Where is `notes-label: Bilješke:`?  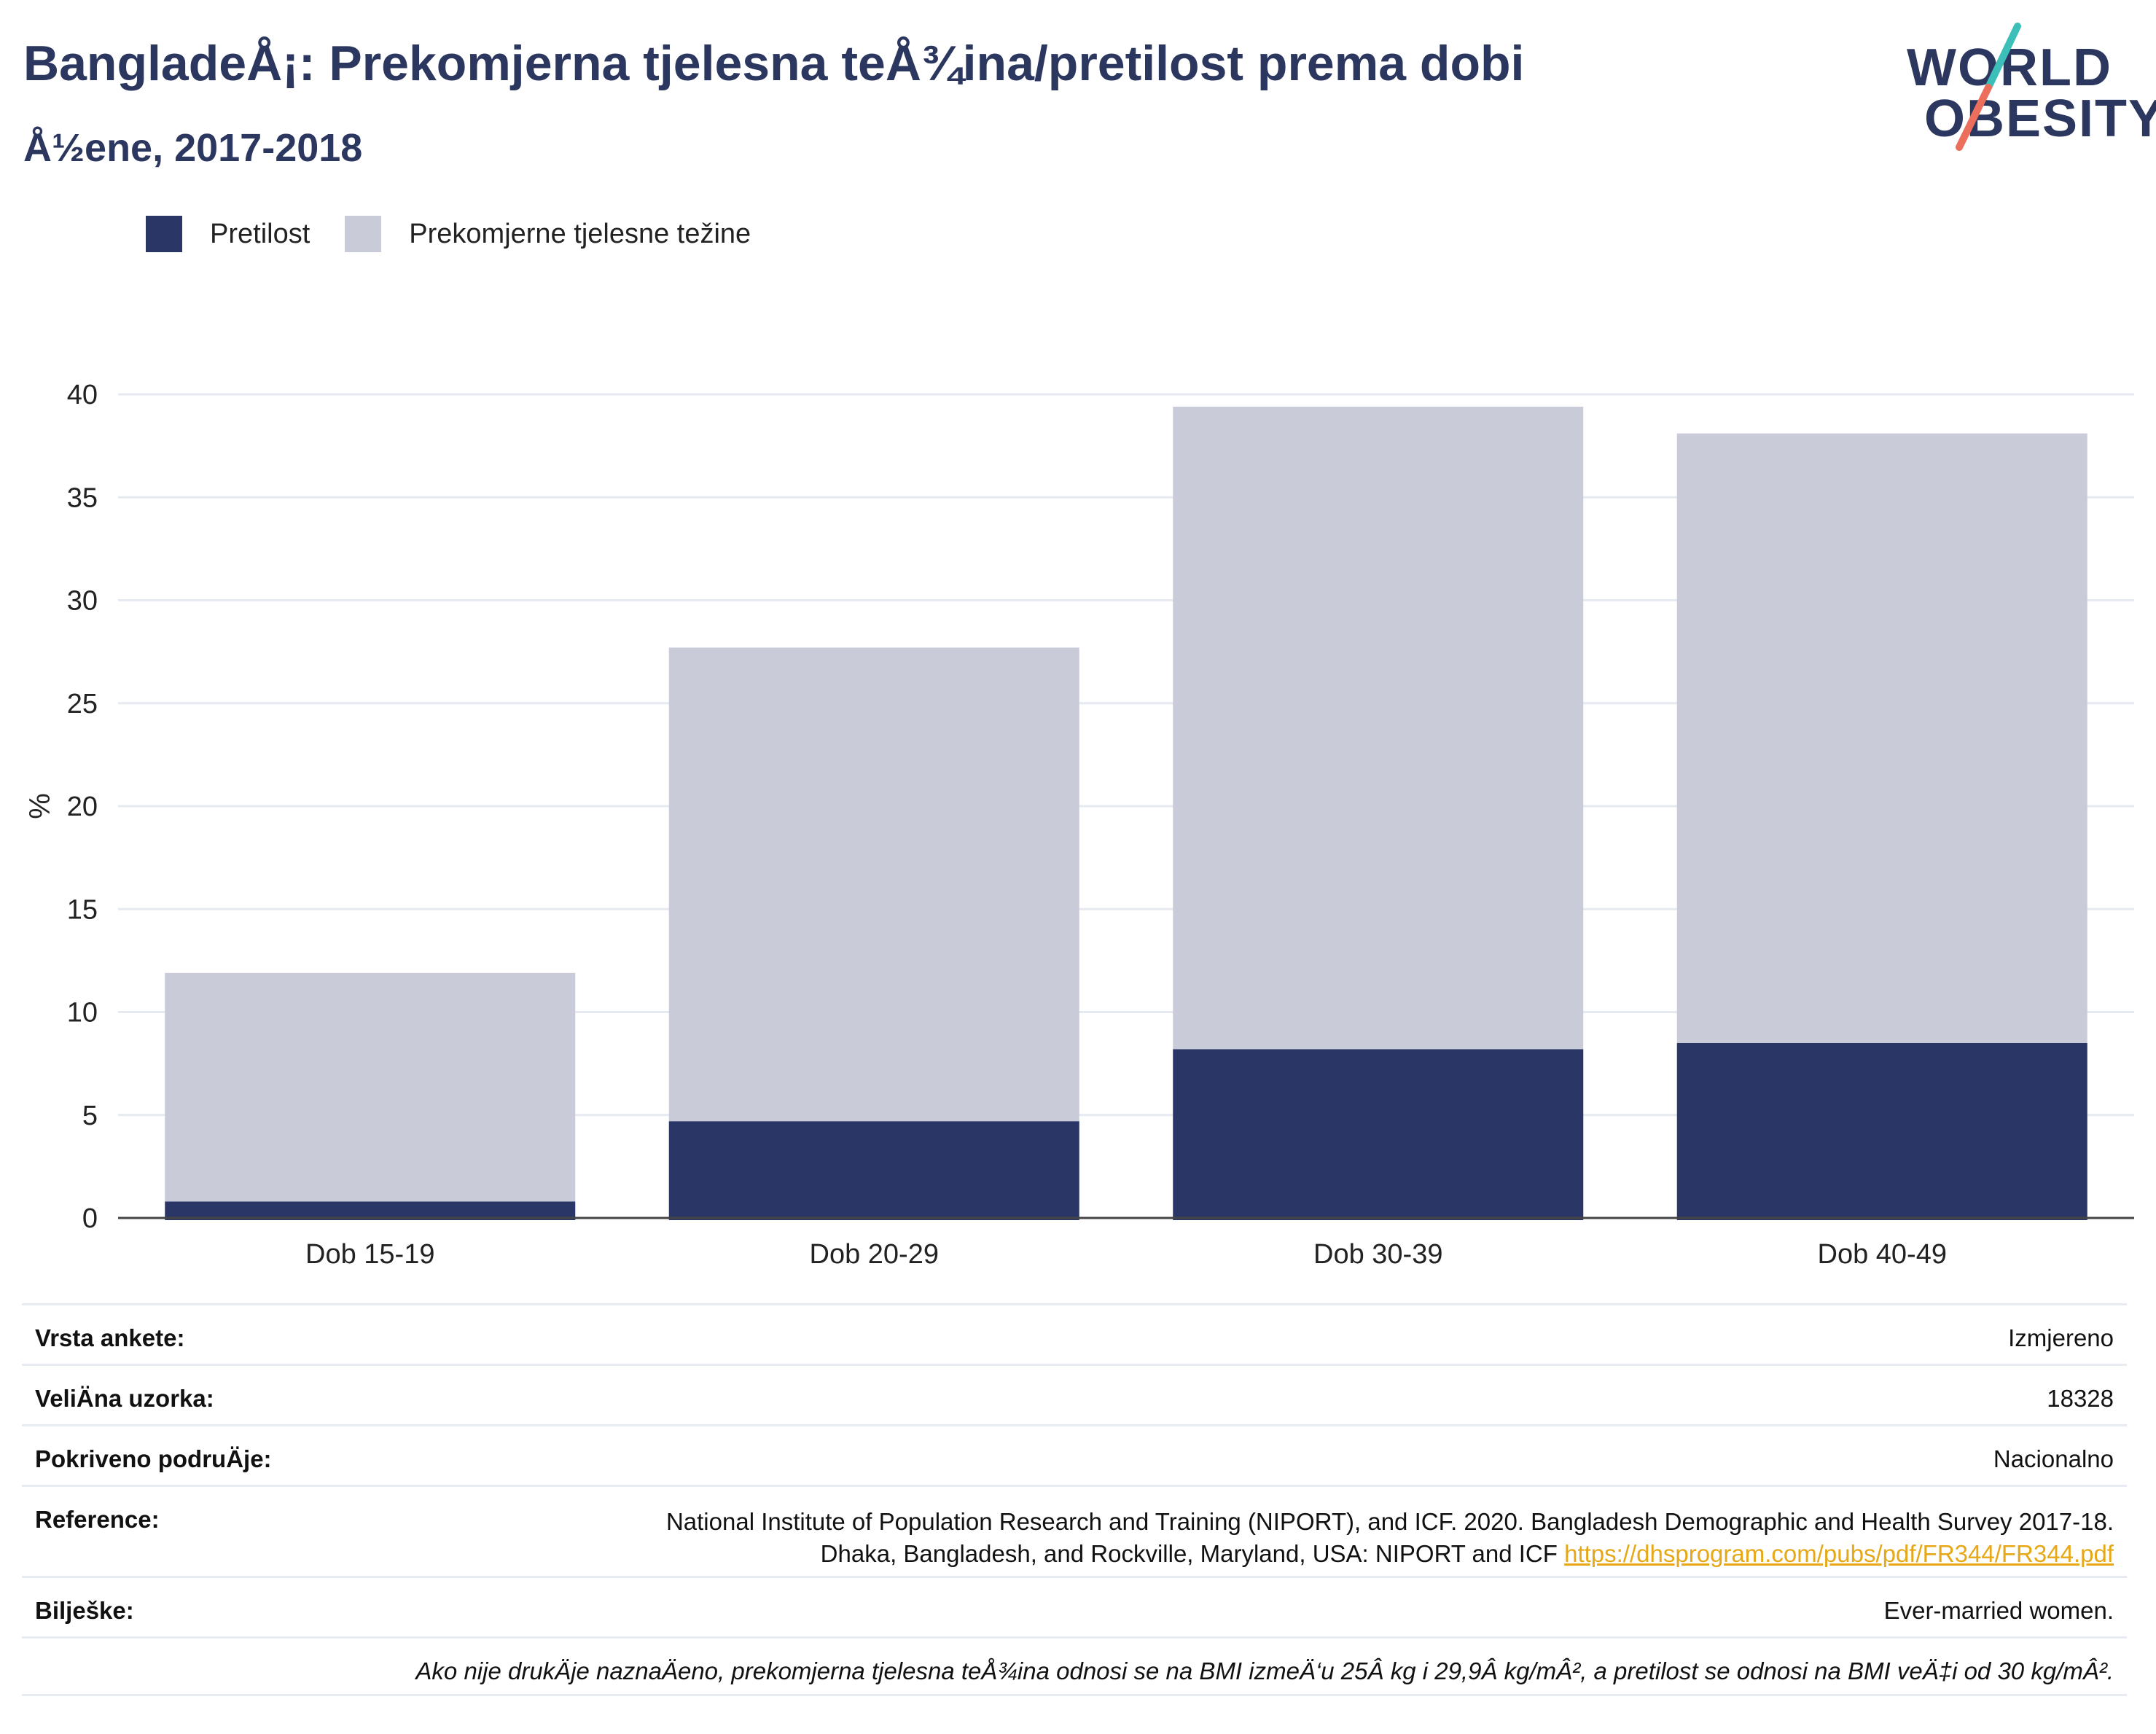
notes-label: Bilješke: is located at coordinates (85, 1617).